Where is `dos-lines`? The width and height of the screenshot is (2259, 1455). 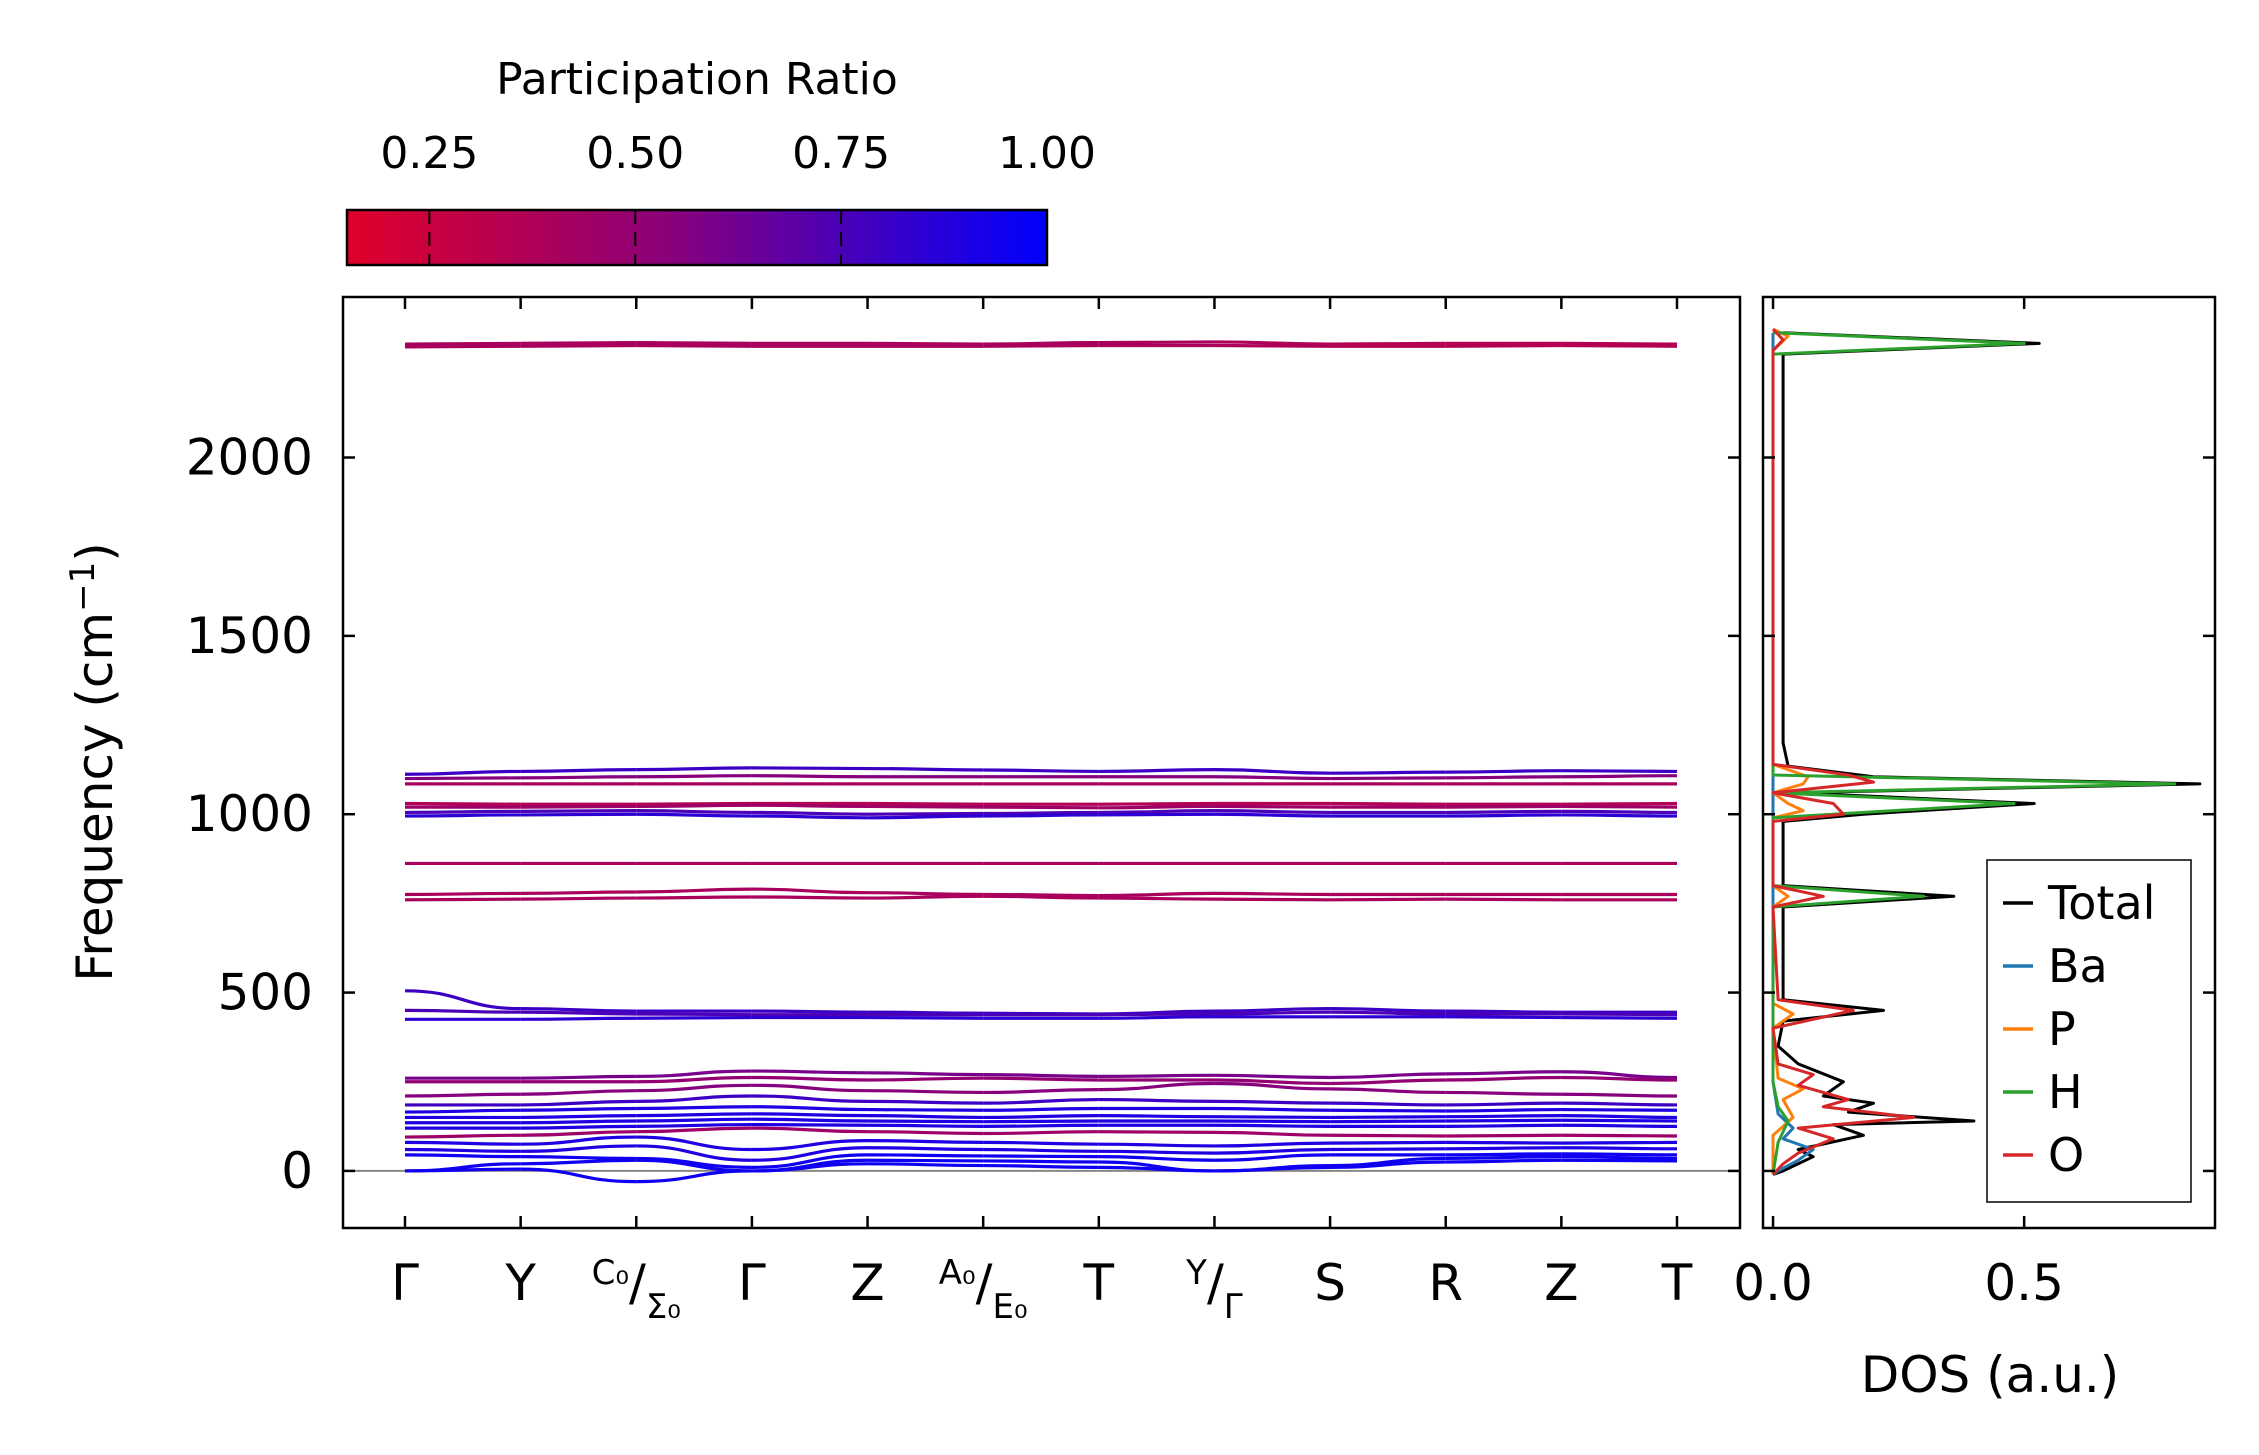
dos-lines is located at coordinates (1986, 751).